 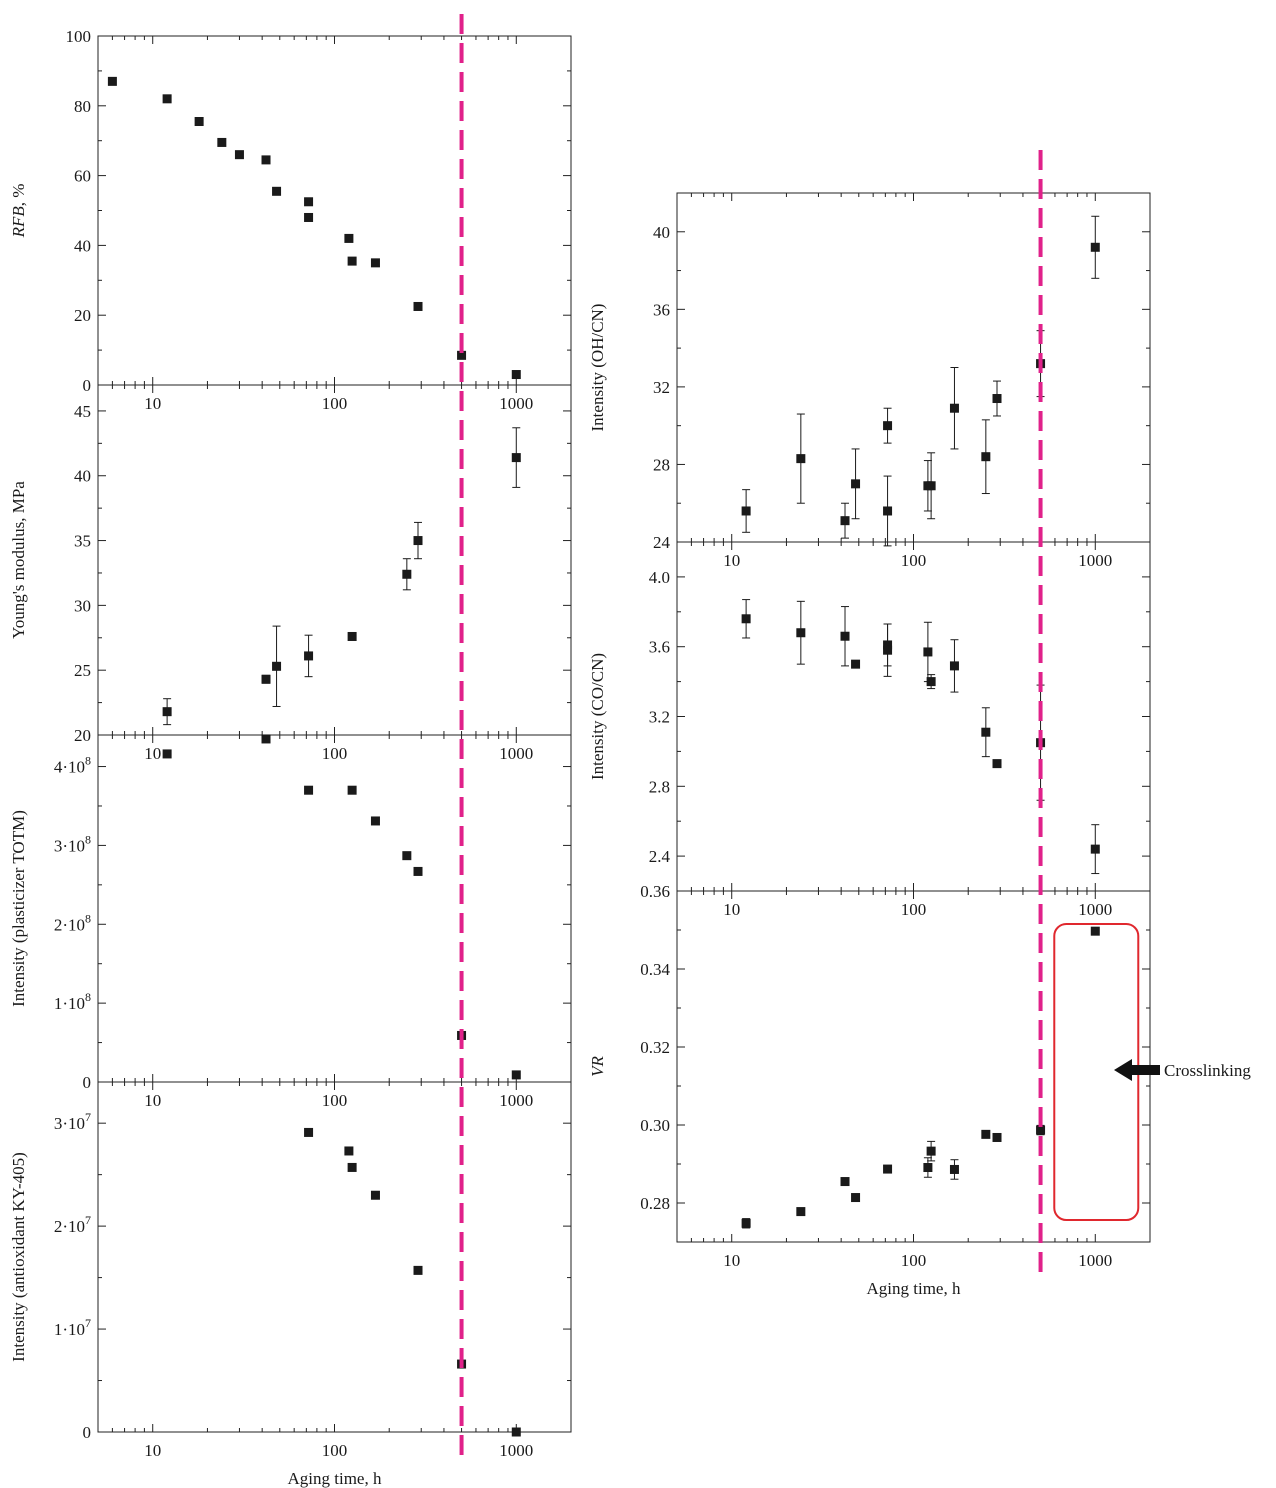 I want to click on y-tick-label: 28, so click(x=661, y=464).